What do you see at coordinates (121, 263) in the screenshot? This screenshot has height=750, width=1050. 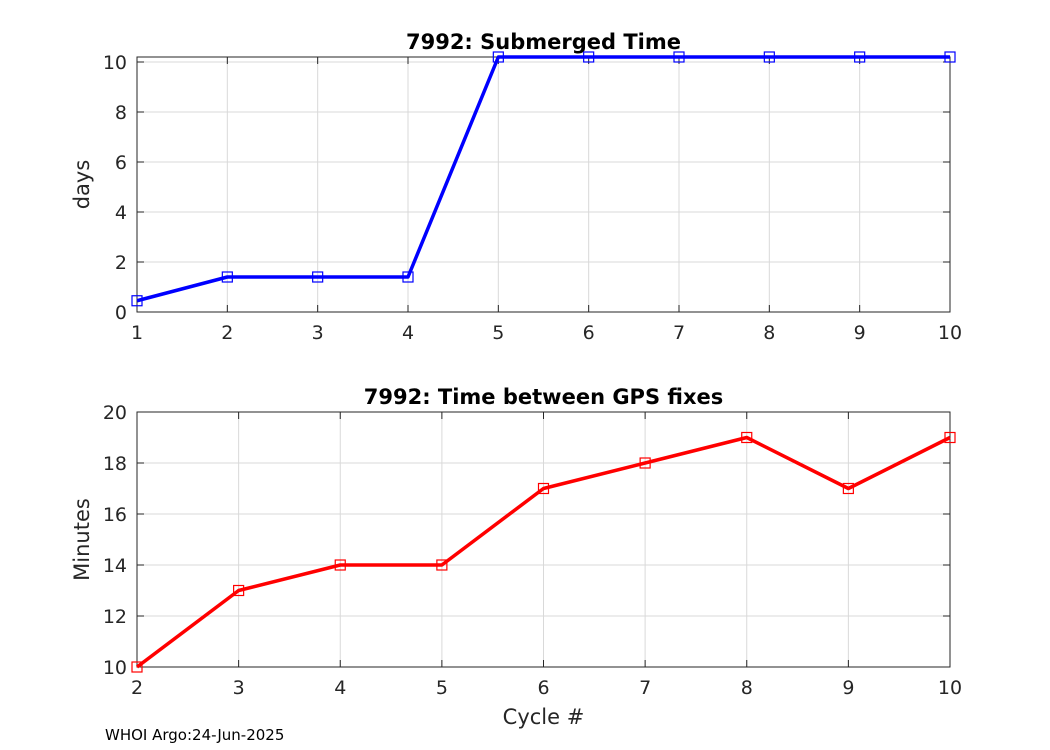 I see `y-tick-label: 2` at bounding box center [121, 263].